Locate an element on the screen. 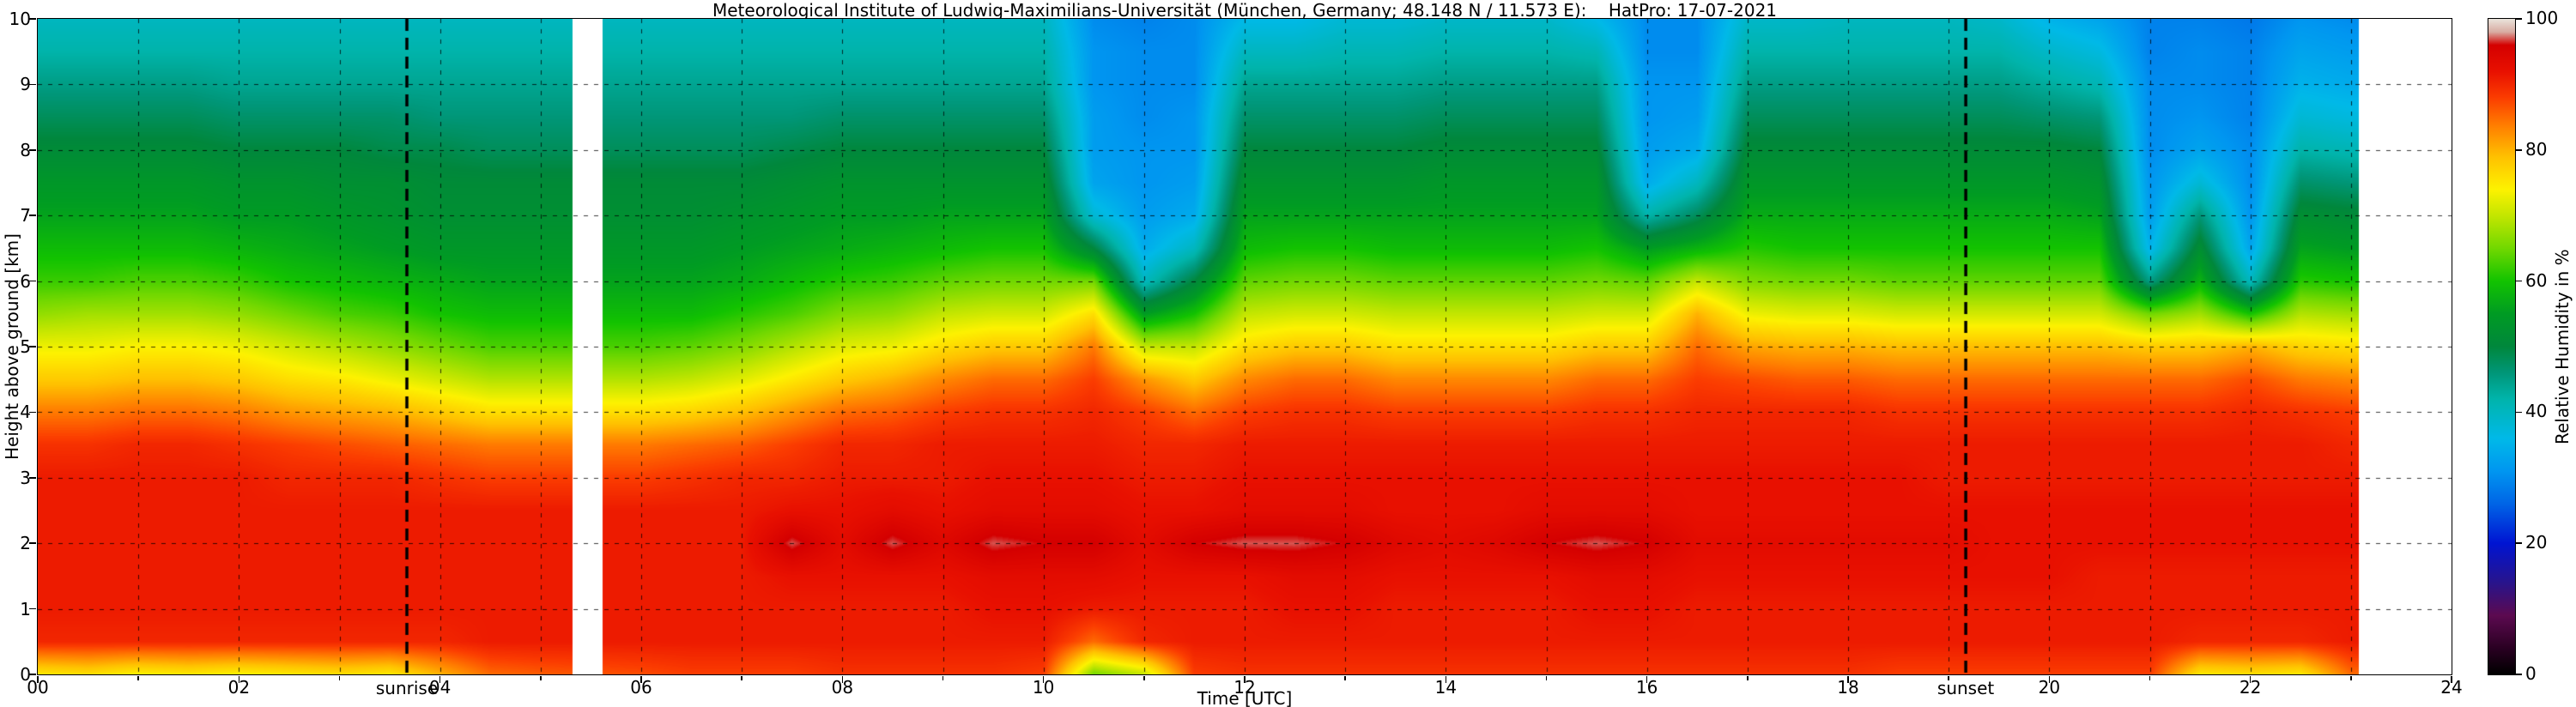 The image size is (2576, 707). colorbar-tick-label: 100 is located at coordinates (2542, 18).